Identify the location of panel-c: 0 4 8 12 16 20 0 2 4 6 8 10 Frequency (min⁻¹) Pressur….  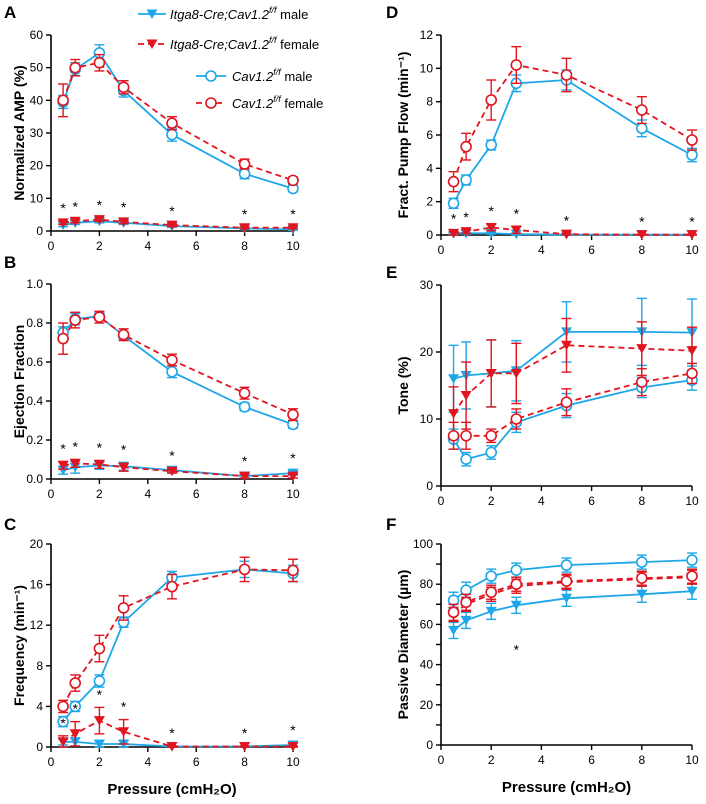
(155, 667).